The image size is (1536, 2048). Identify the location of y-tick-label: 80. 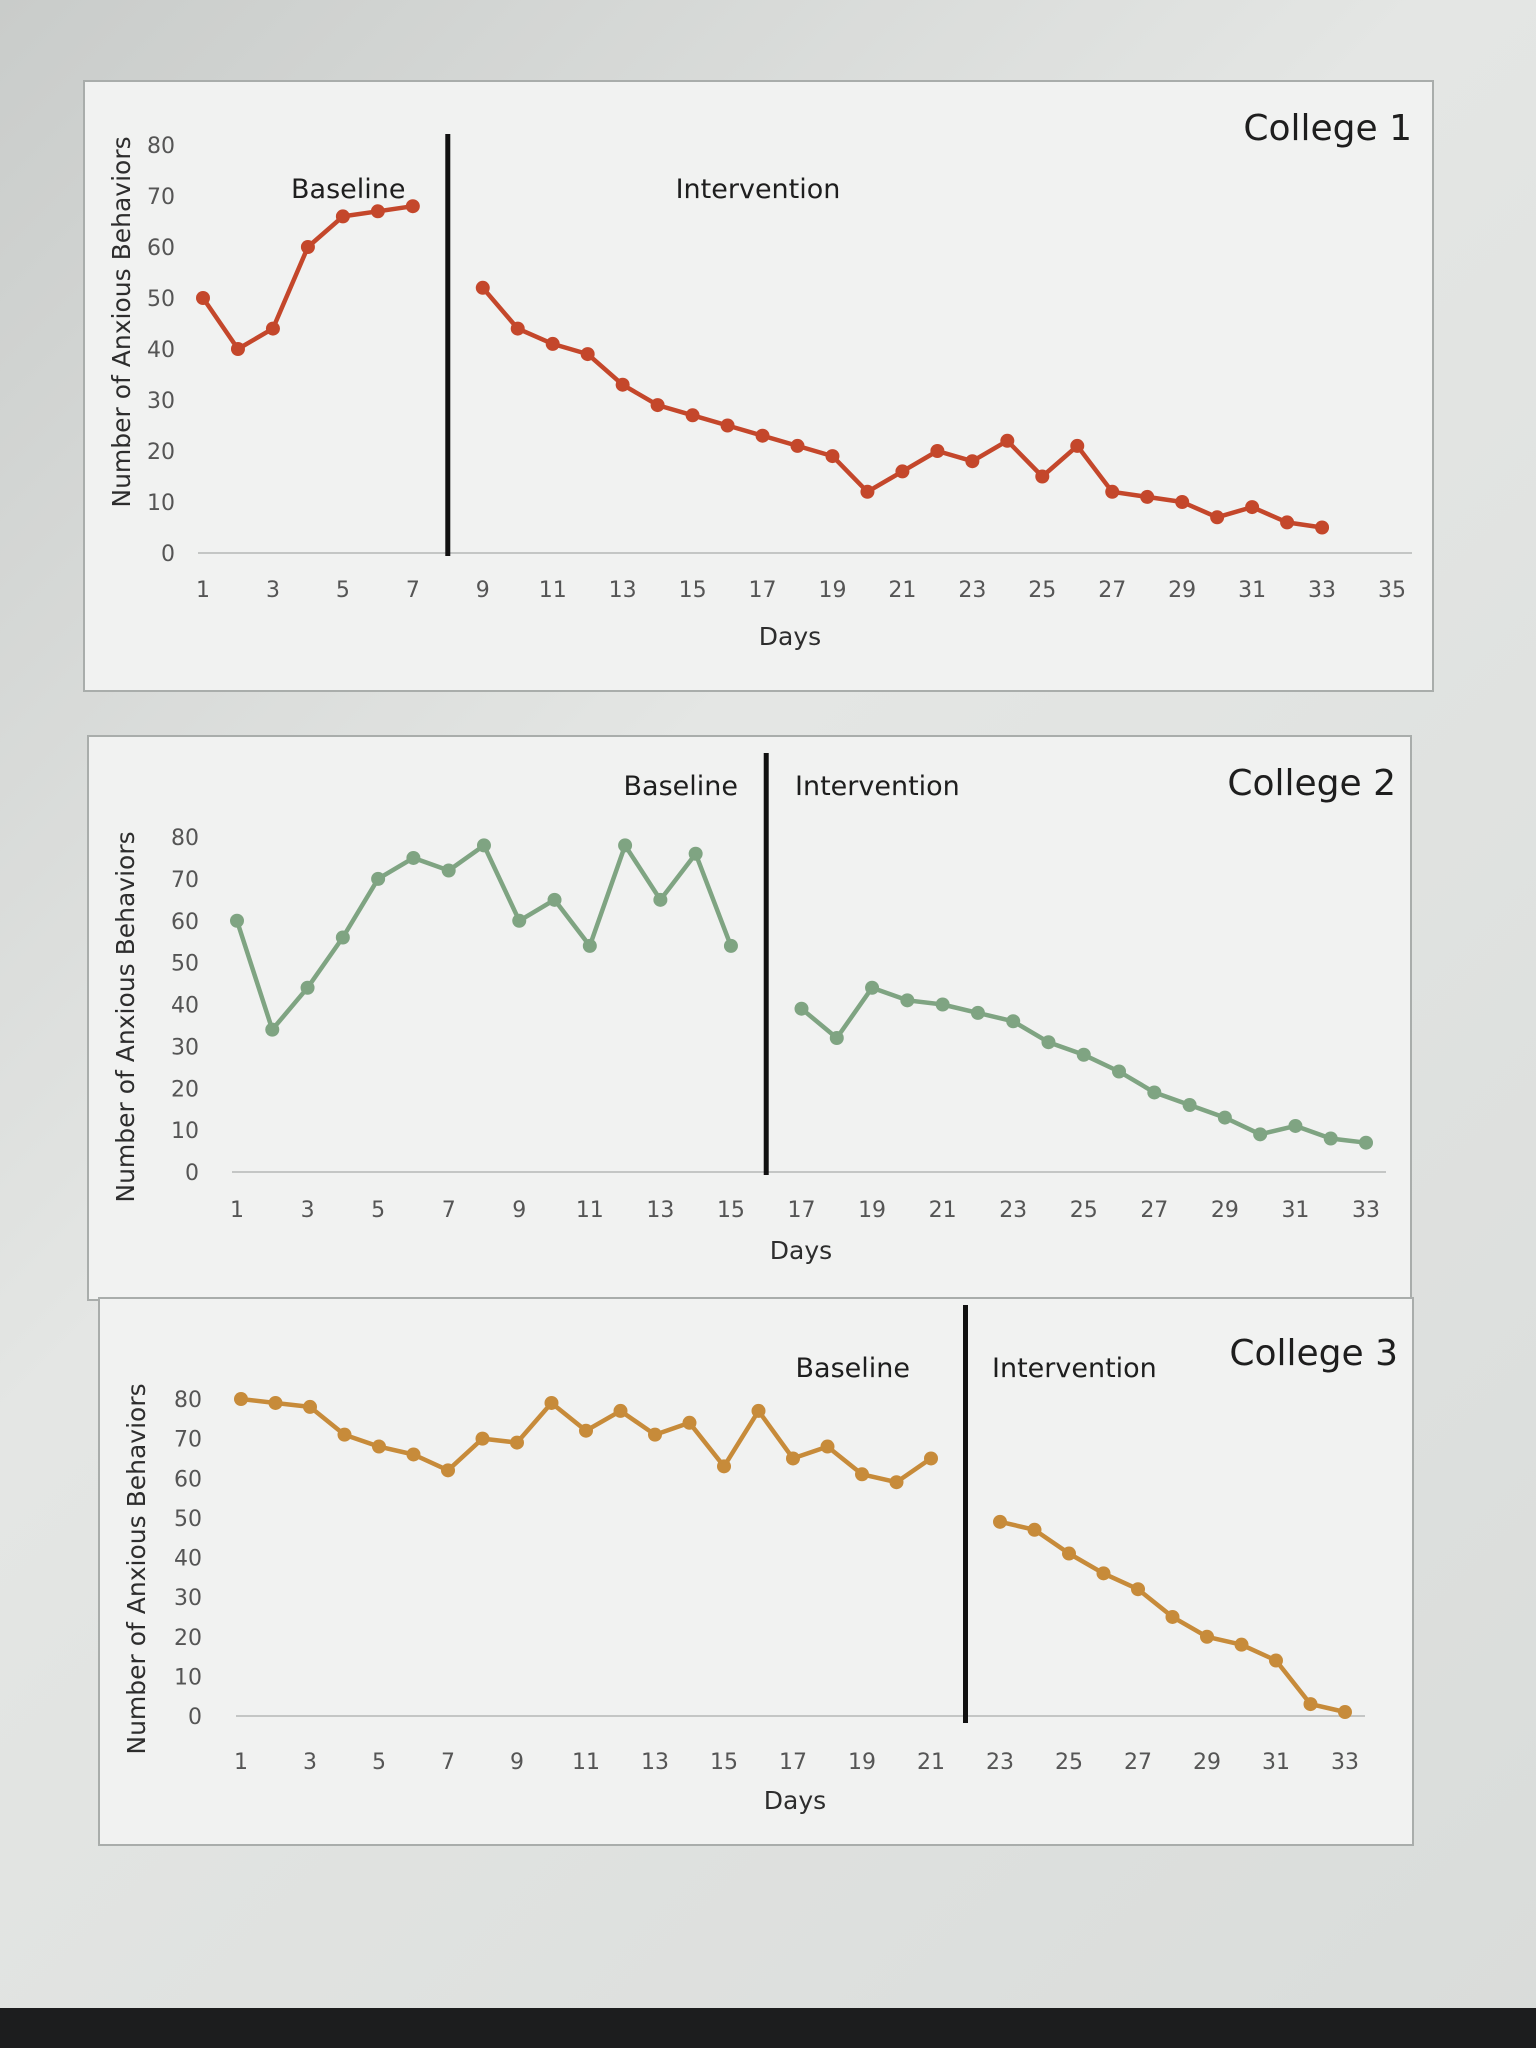
(188, 1400).